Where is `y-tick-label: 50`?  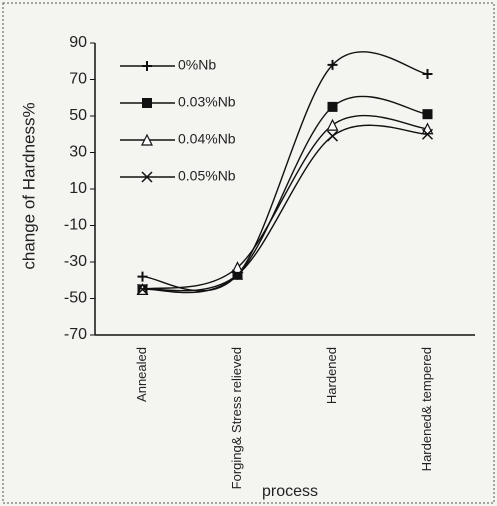 y-tick-label: 50 is located at coordinates (78, 115).